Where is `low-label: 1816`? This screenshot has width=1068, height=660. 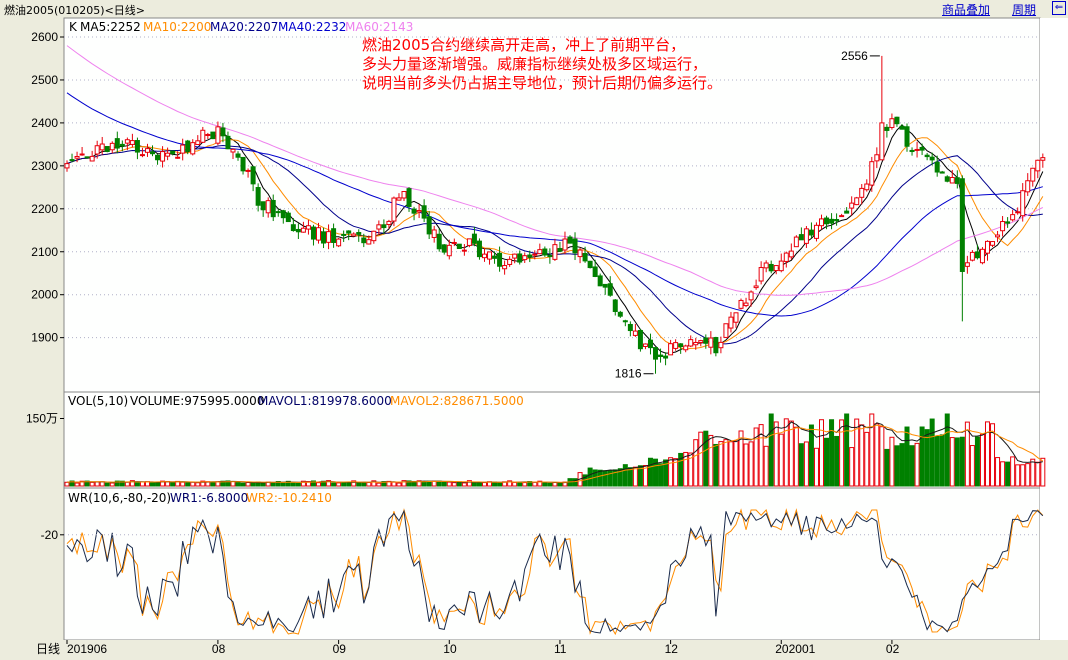
low-label: 1816 is located at coordinates (628, 374).